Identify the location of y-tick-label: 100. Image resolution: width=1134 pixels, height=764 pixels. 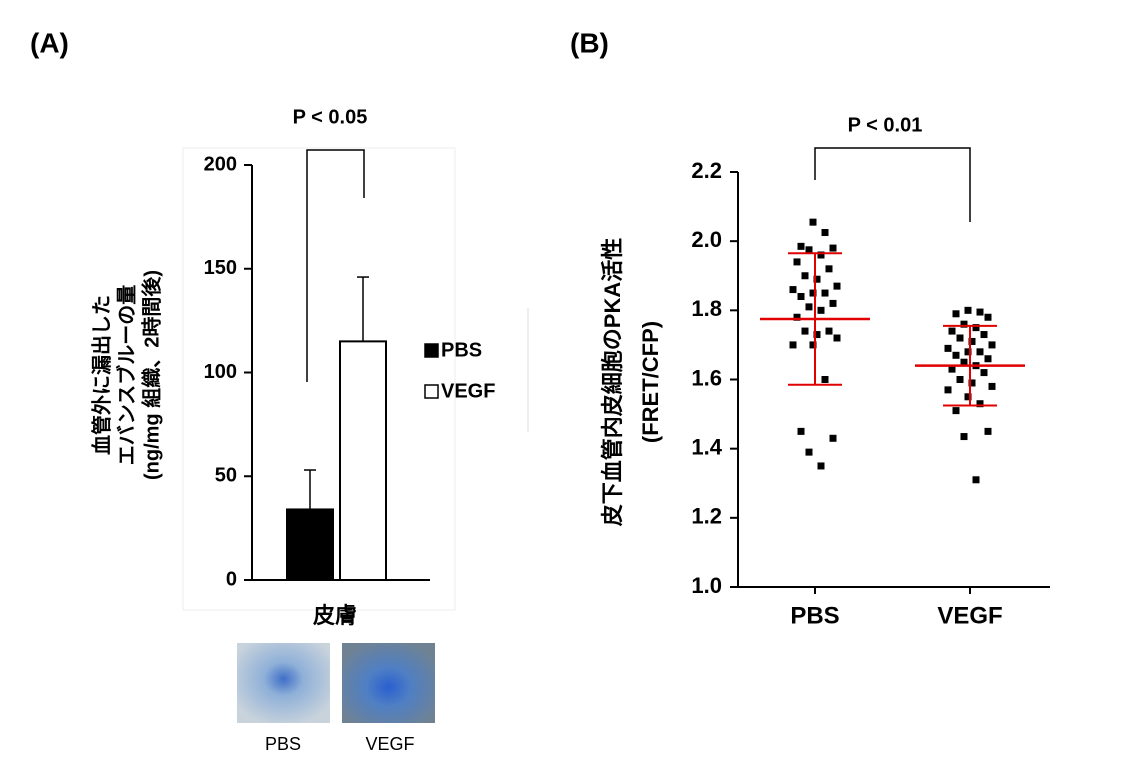
(220, 372).